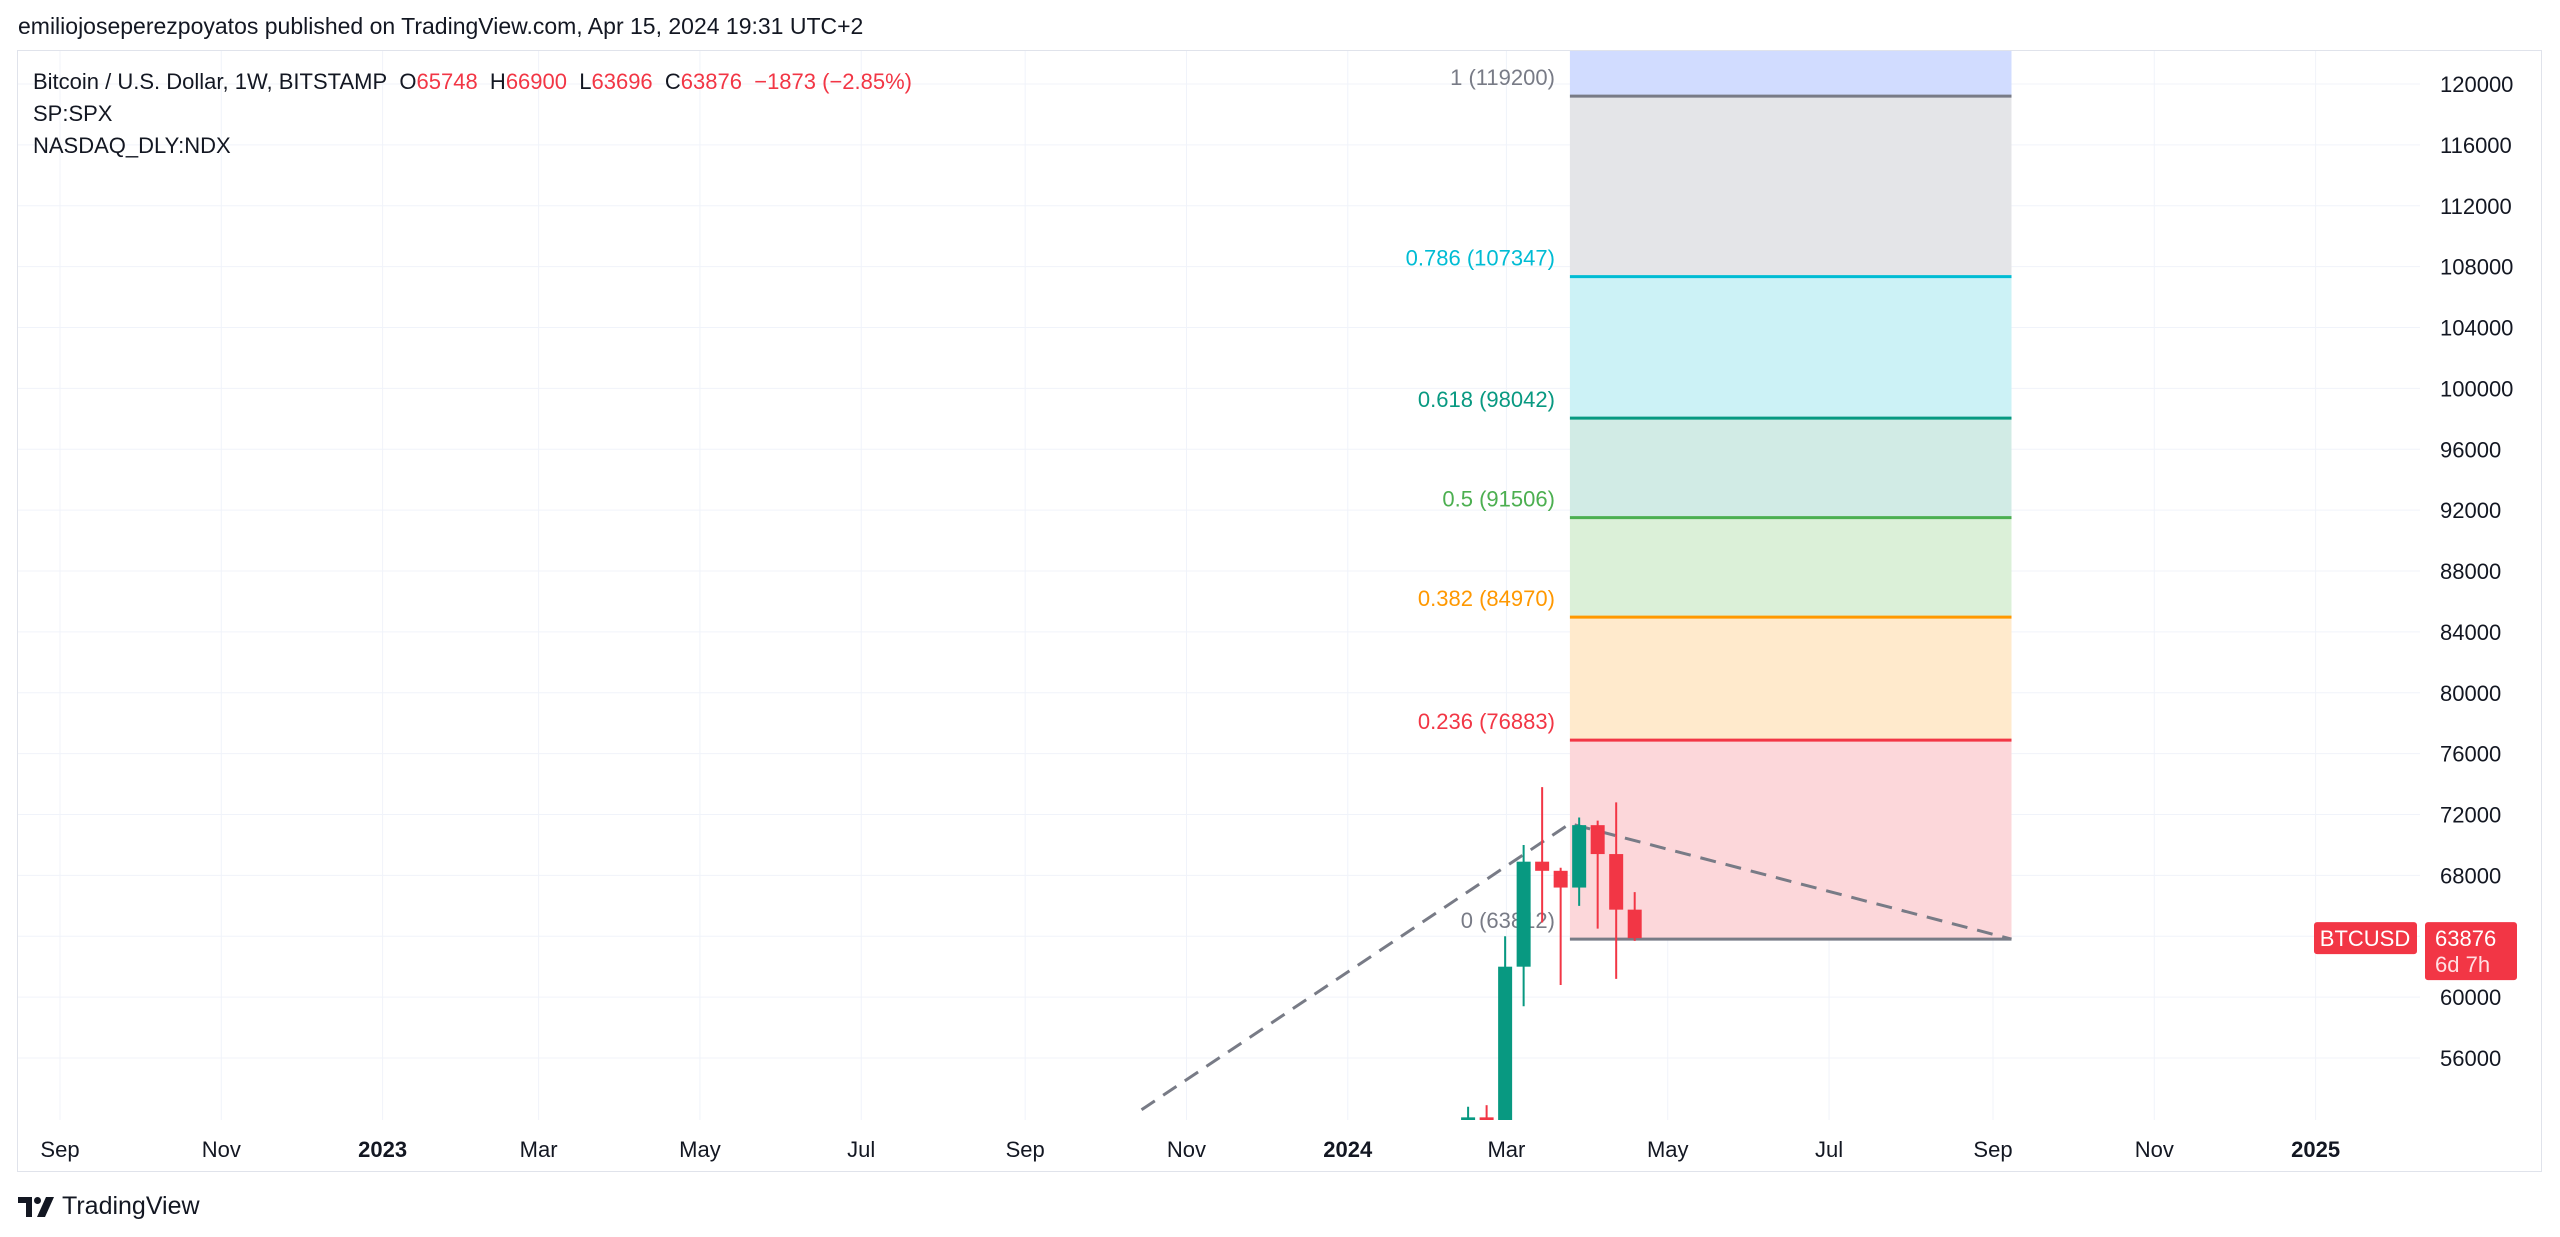 The image size is (2560, 1237). Describe the element at coordinates (1508, 920) in the screenshot. I see `fib-level-label: 0 (63812)` at that location.